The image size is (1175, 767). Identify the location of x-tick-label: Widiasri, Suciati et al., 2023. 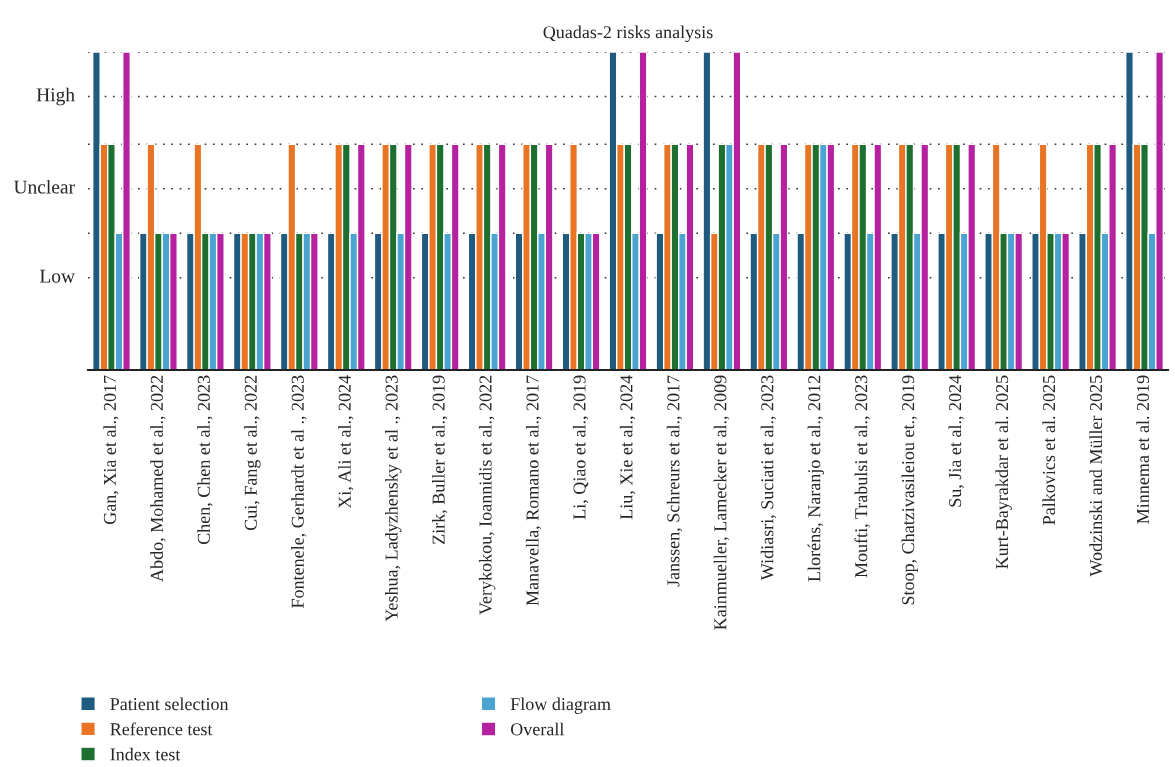
(768, 478).